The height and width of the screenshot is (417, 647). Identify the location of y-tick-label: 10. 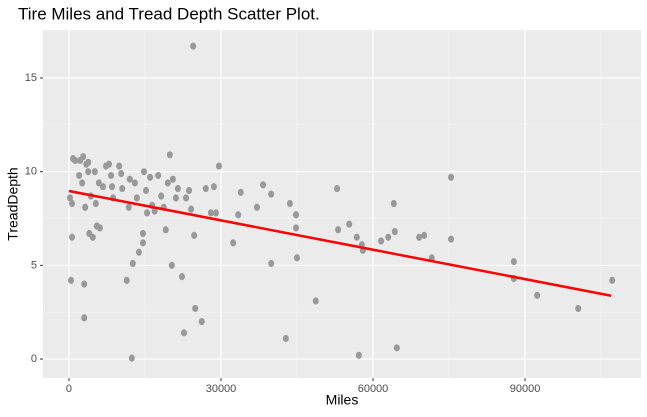
(31, 172).